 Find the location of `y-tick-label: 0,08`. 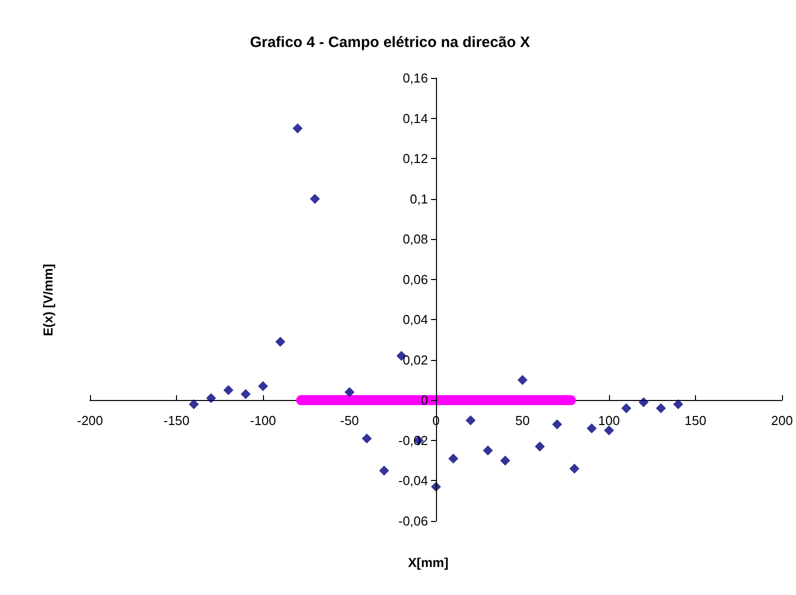

y-tick-label: 0,08 is located at coordinates (415, 239).